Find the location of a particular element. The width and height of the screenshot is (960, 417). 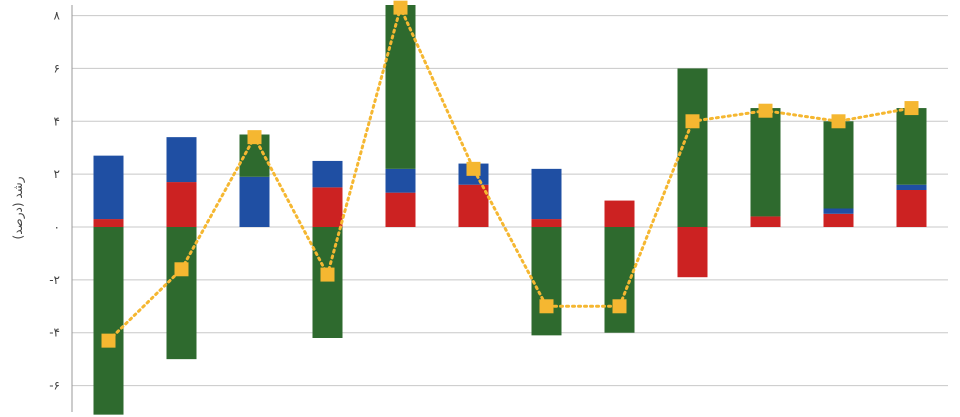

y-tick-label: -۲ is located at coordinates (54, 280).